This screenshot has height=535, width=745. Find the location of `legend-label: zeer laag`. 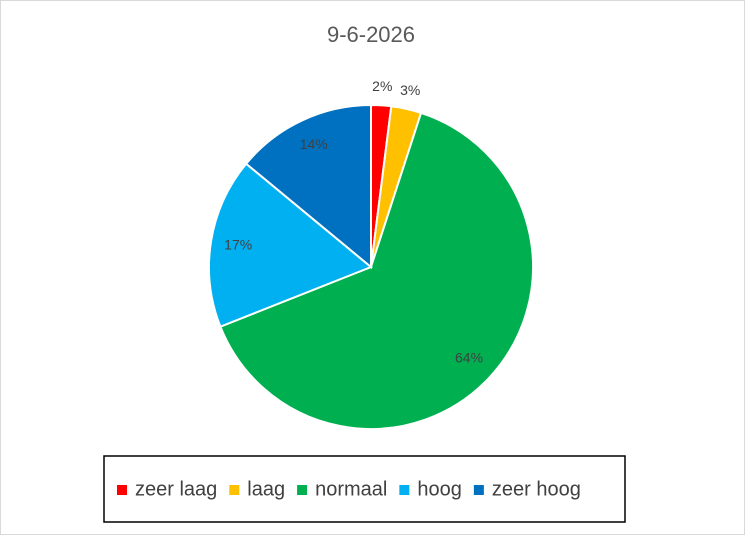

legend-label: zeer laag is located at coordinates (176, 489).